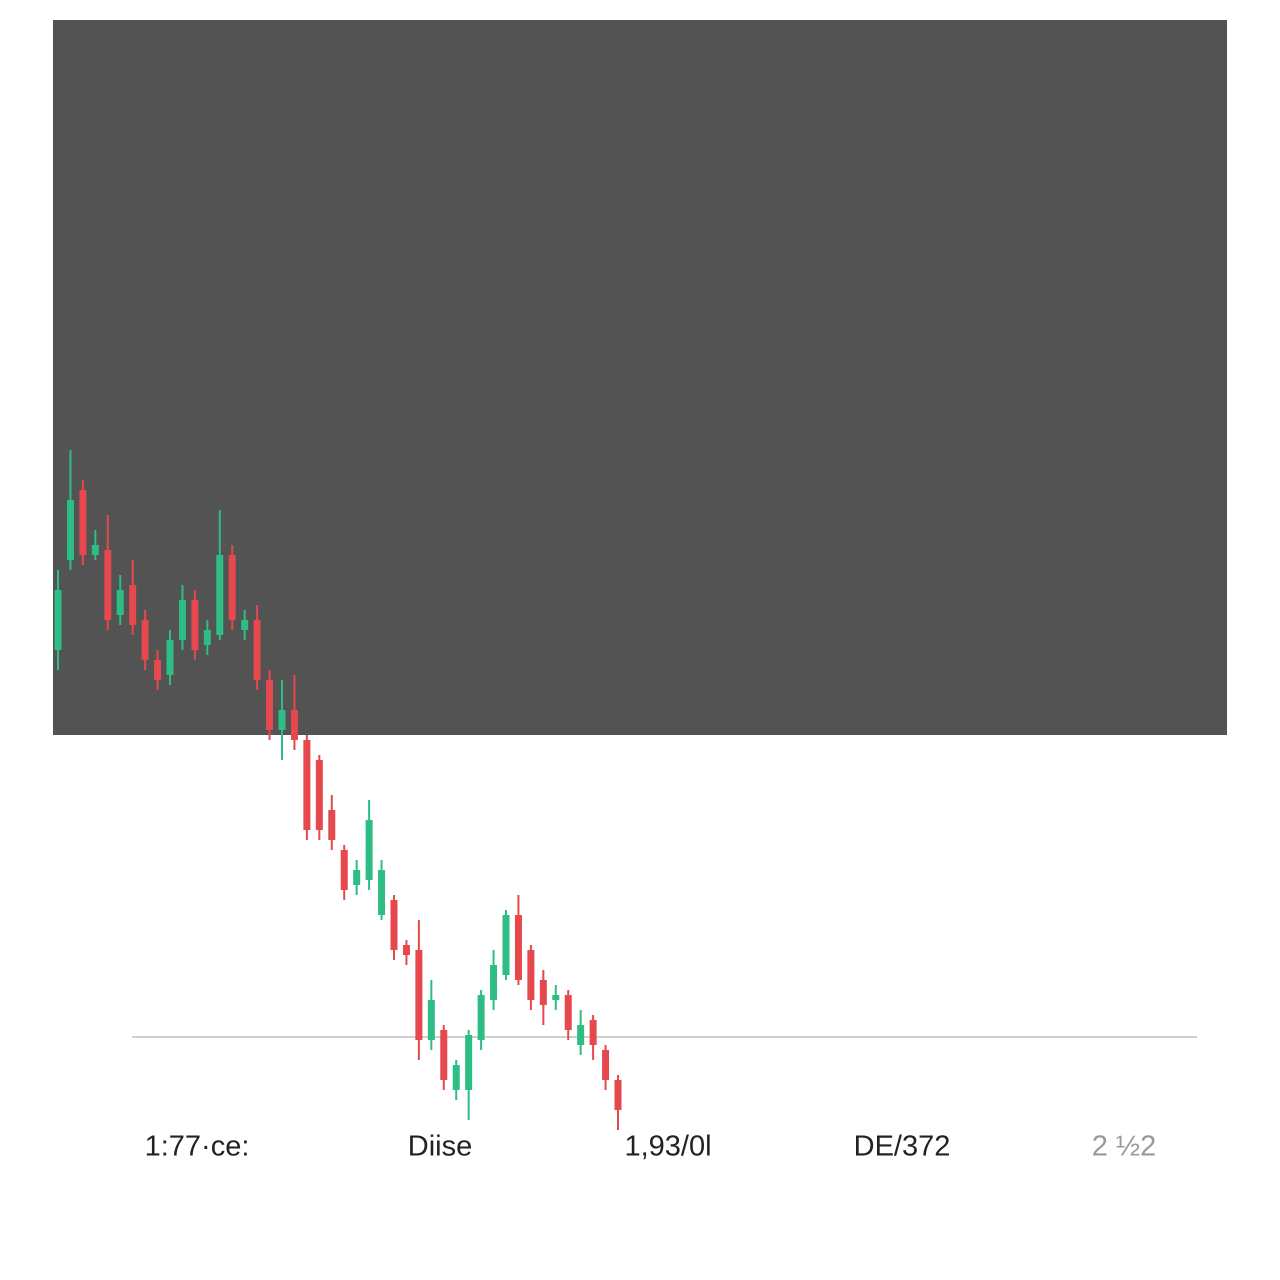 This screenshot has height=1280, width=1280. I want to click on footer-label: 2 ½2, so click(1124, 1147).